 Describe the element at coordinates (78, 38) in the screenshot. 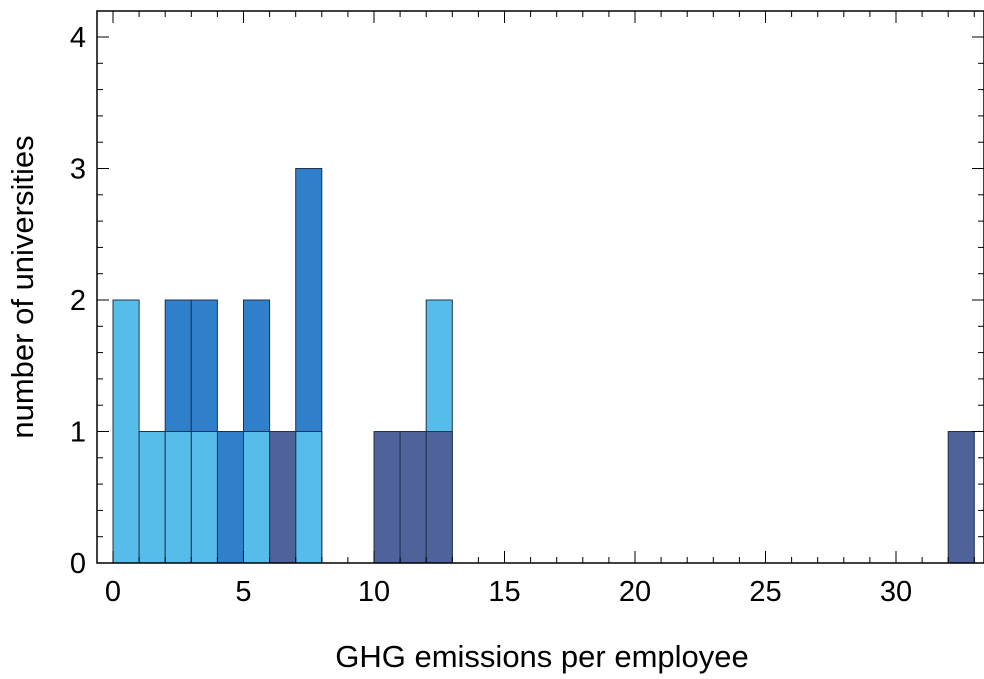

I see `y-tick-label: 4` at that location.